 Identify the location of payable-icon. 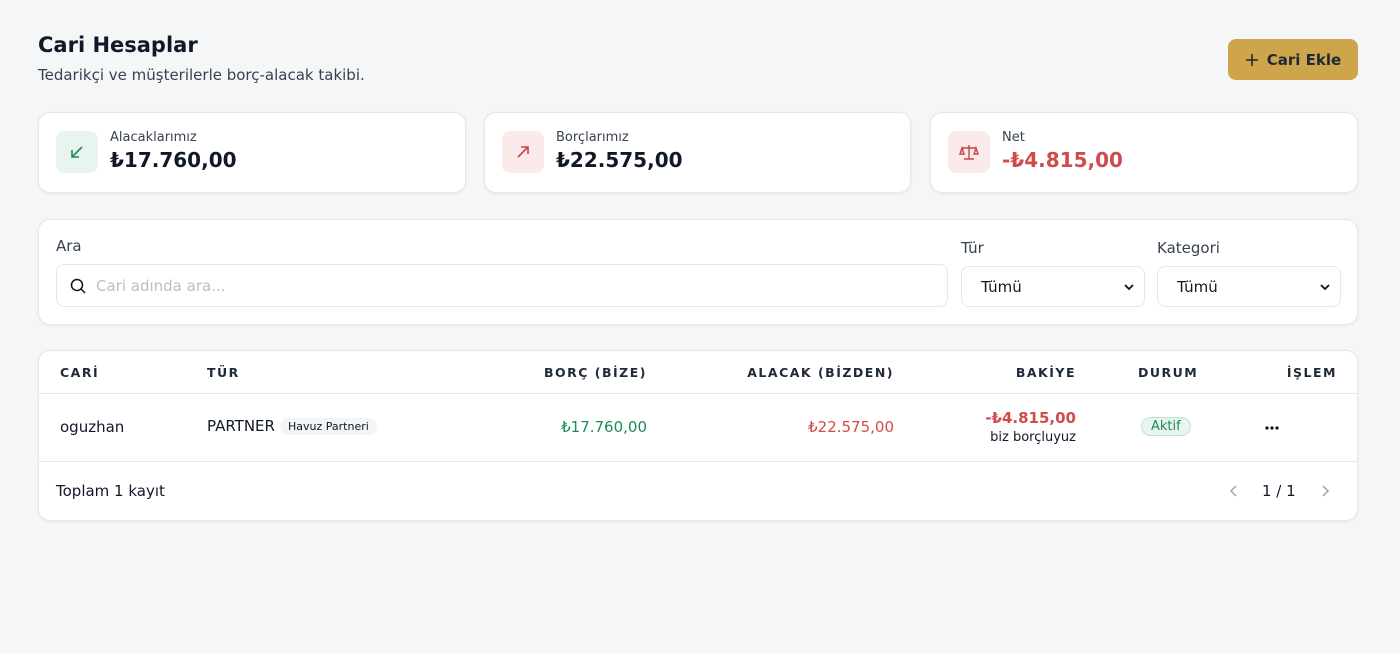
(523, 152).